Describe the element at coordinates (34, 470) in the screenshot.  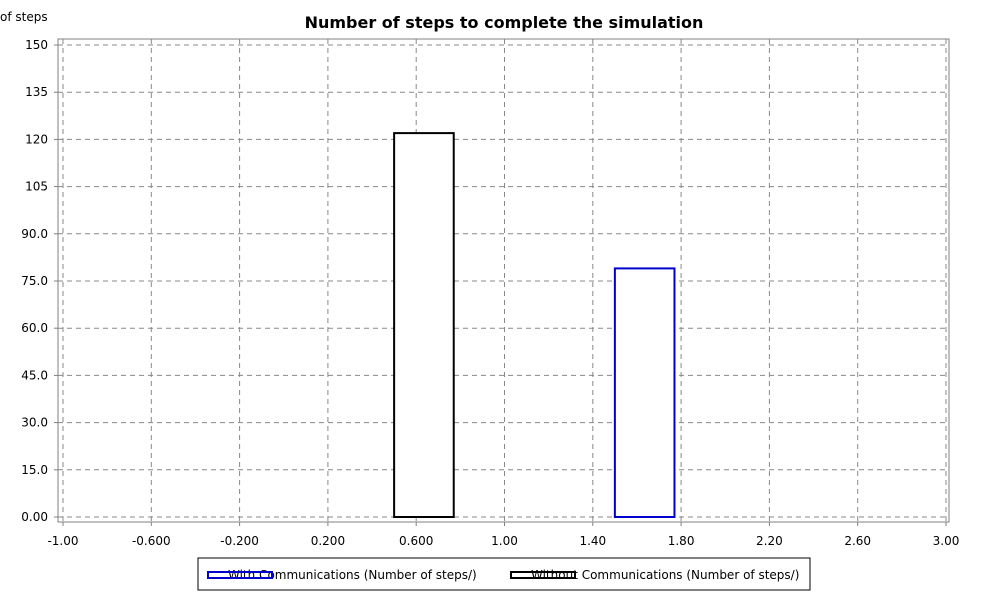
I see `y-tick-label: 15.0` at that location.